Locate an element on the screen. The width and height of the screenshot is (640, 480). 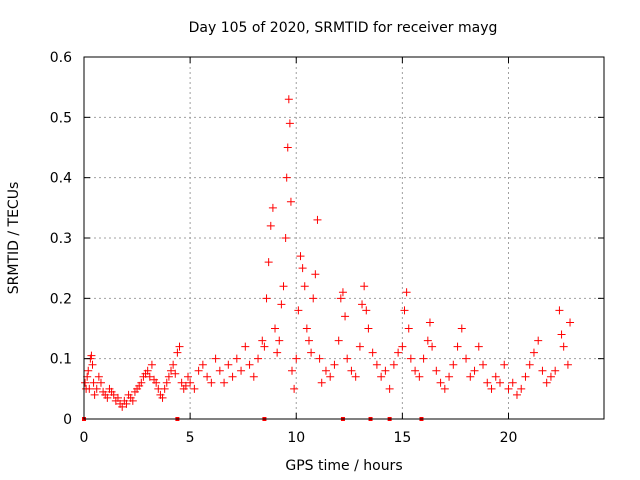
x-tick-labels: 0 5 10 15 20 is located at coordinates (299, 438).